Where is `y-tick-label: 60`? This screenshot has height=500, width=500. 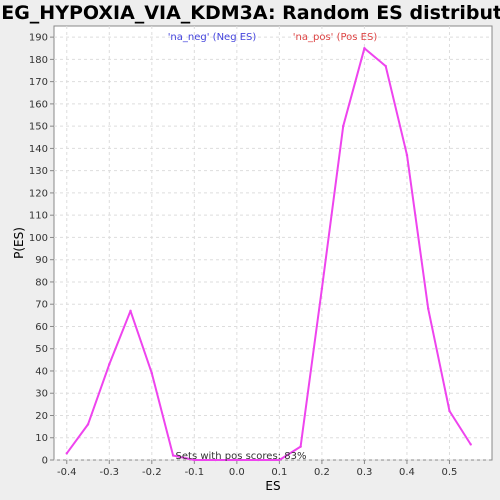
y-tick-label: 60 is located at coordinates (41, 327).